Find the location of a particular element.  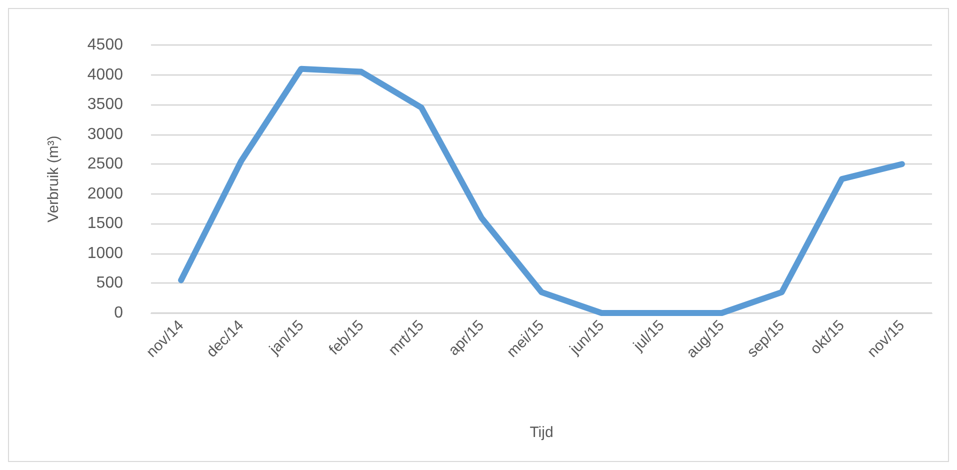

y-tick-label: 4500 is located at coordinates (105, 45).